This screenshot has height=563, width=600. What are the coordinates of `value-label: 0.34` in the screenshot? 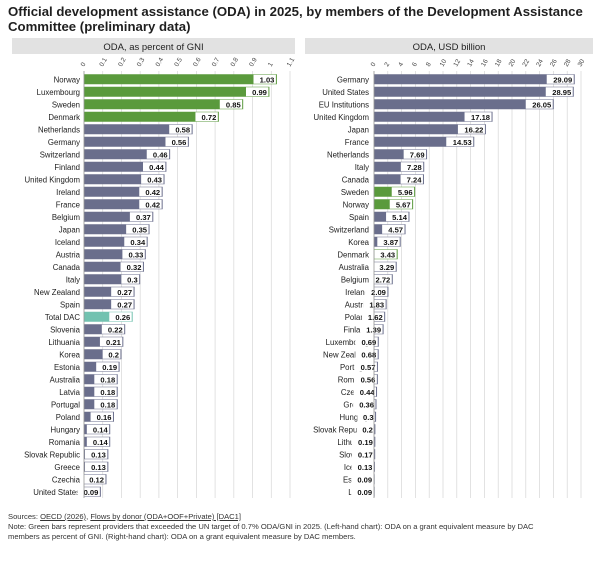 It's located at (138, 242).